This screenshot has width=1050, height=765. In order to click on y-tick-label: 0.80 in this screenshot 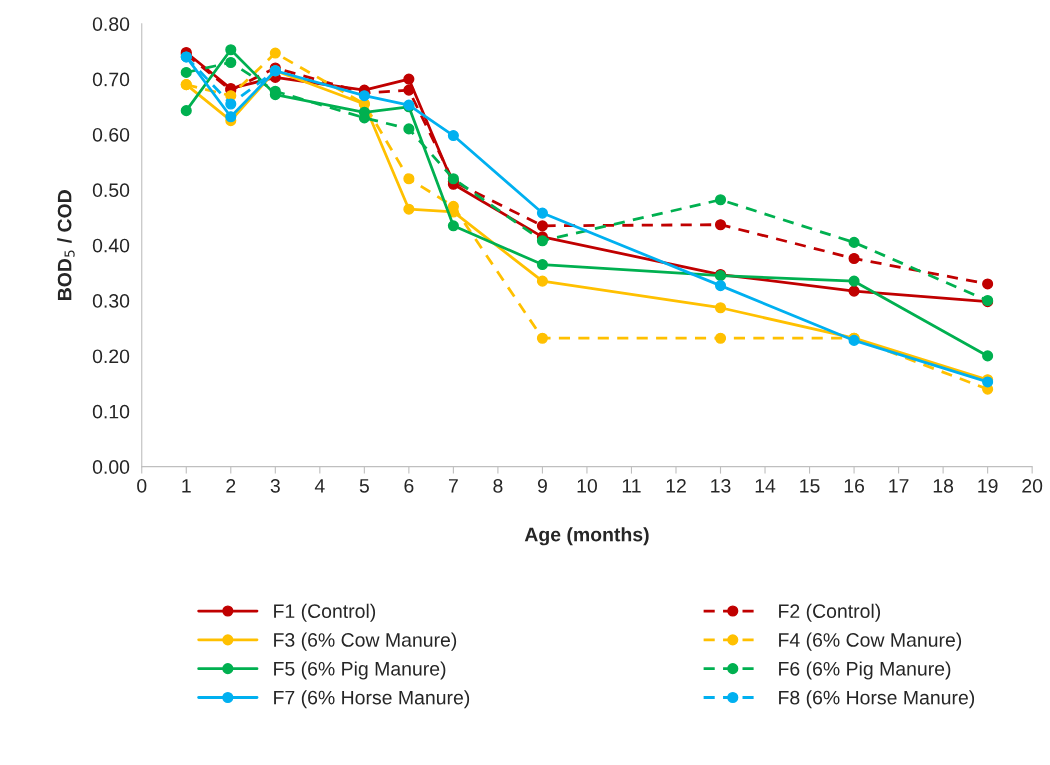, I will do `click(111, 24)`.